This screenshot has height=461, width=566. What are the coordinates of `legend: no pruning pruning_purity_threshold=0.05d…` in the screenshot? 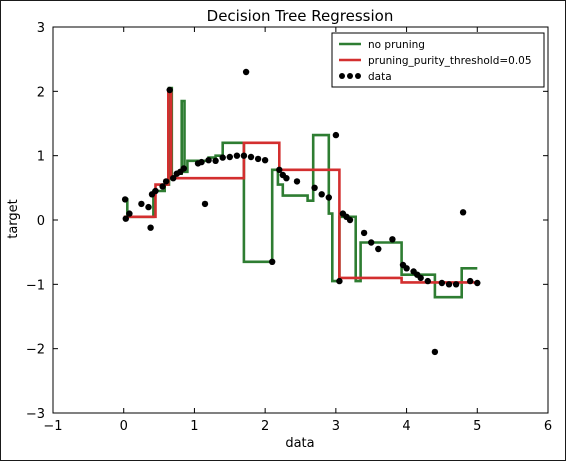 It's located at (438, 60).